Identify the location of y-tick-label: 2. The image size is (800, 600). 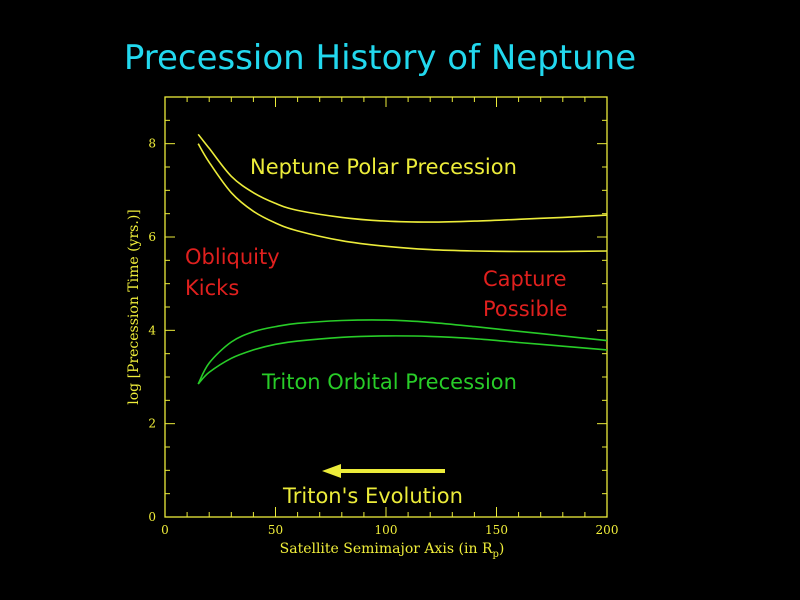
(152, 424).